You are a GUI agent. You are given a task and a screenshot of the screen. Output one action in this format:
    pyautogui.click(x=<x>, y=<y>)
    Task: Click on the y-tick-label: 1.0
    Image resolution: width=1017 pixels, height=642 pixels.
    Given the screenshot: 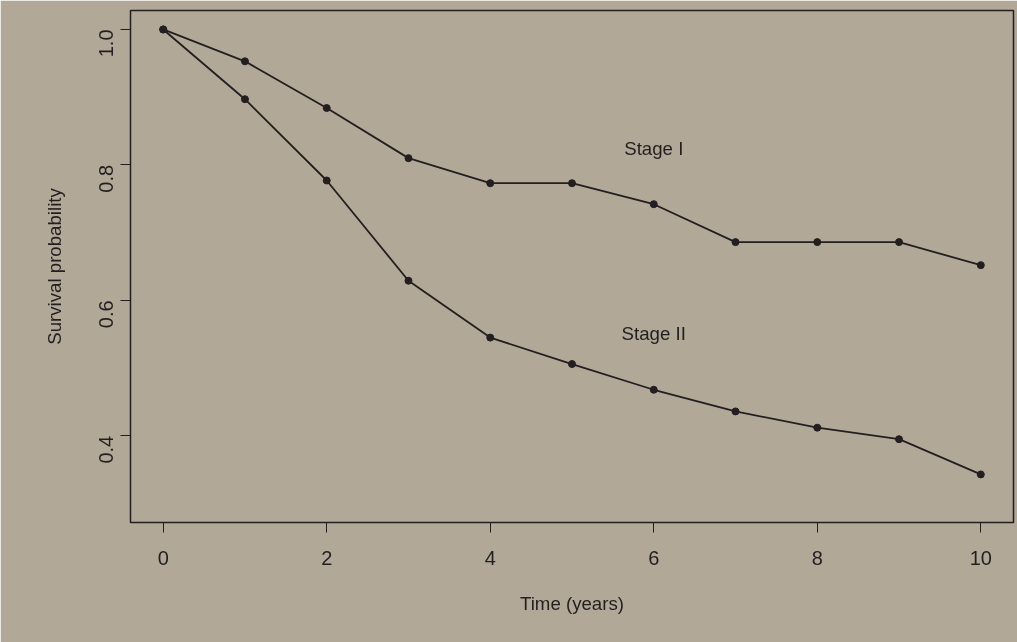 What is the action you would take?
    pyautogui.click(x=106, y=43)
    